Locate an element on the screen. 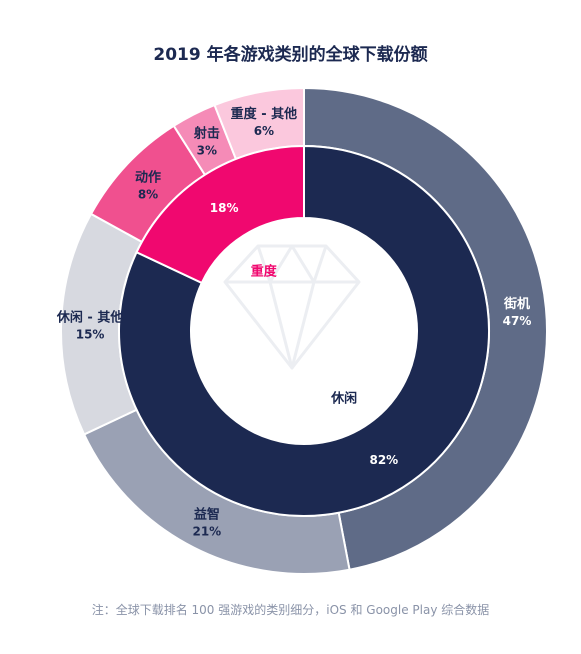  outer-label-name-4: 射击 is located at coordinates (206, 133).